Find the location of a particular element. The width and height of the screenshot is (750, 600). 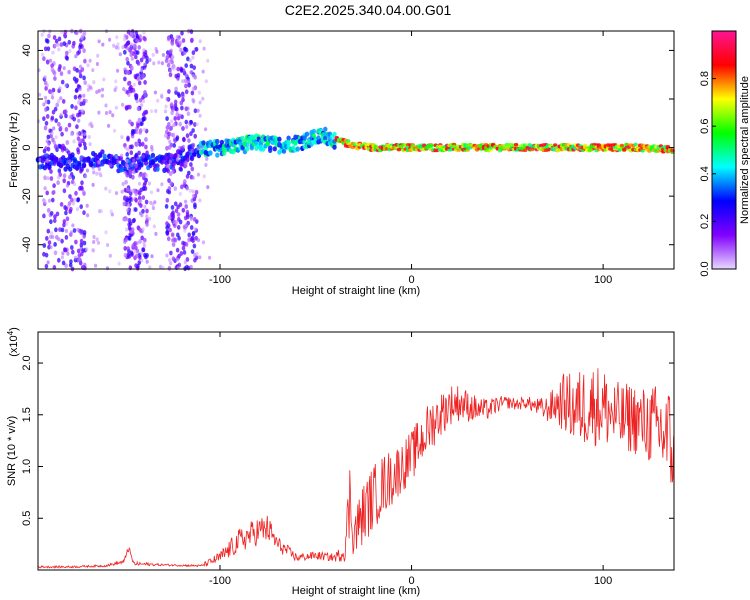

x-tick-label: 100 is located at coordinates (603, 581).